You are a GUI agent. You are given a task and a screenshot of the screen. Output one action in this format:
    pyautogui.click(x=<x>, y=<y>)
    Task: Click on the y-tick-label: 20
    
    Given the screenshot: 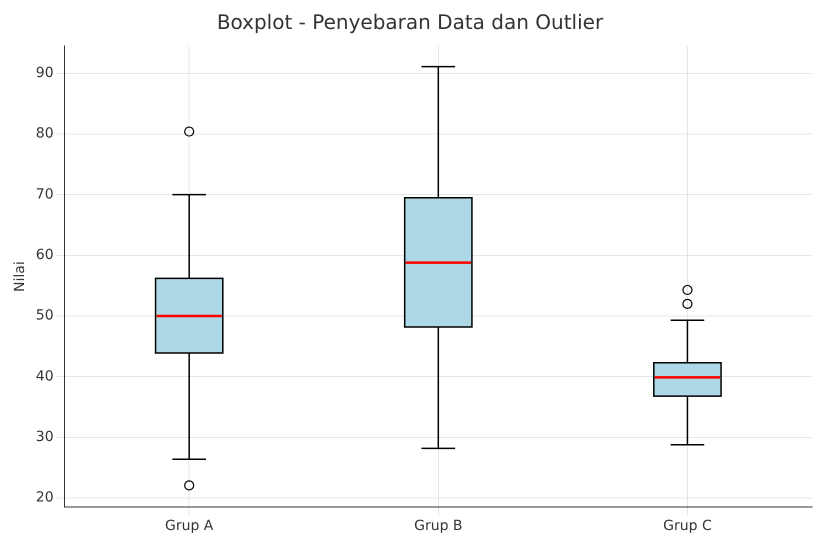 What is the action you would take?
    pyautogui.click(x=45, y=498)
    